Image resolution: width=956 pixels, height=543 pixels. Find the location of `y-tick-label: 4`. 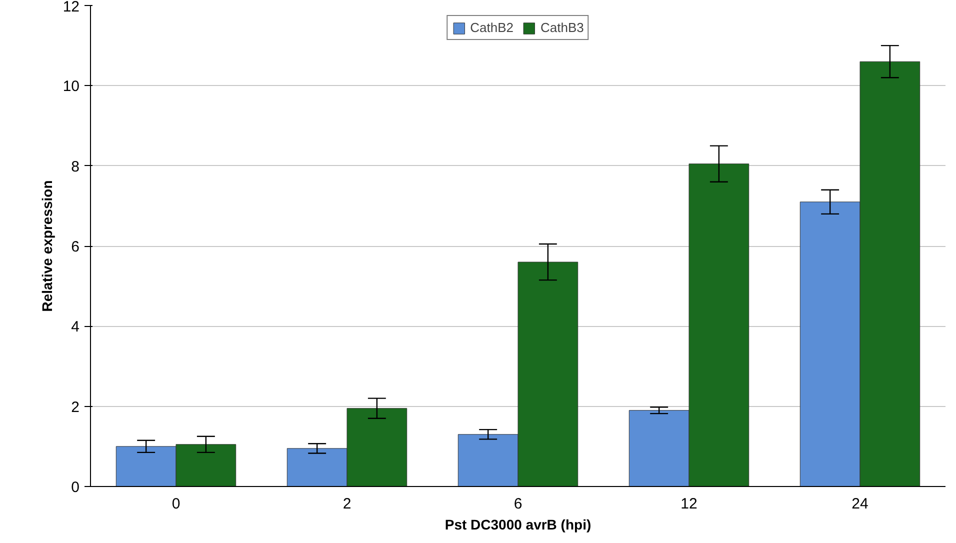

y-tick-label: 4 is located at coordinates (75, 327).